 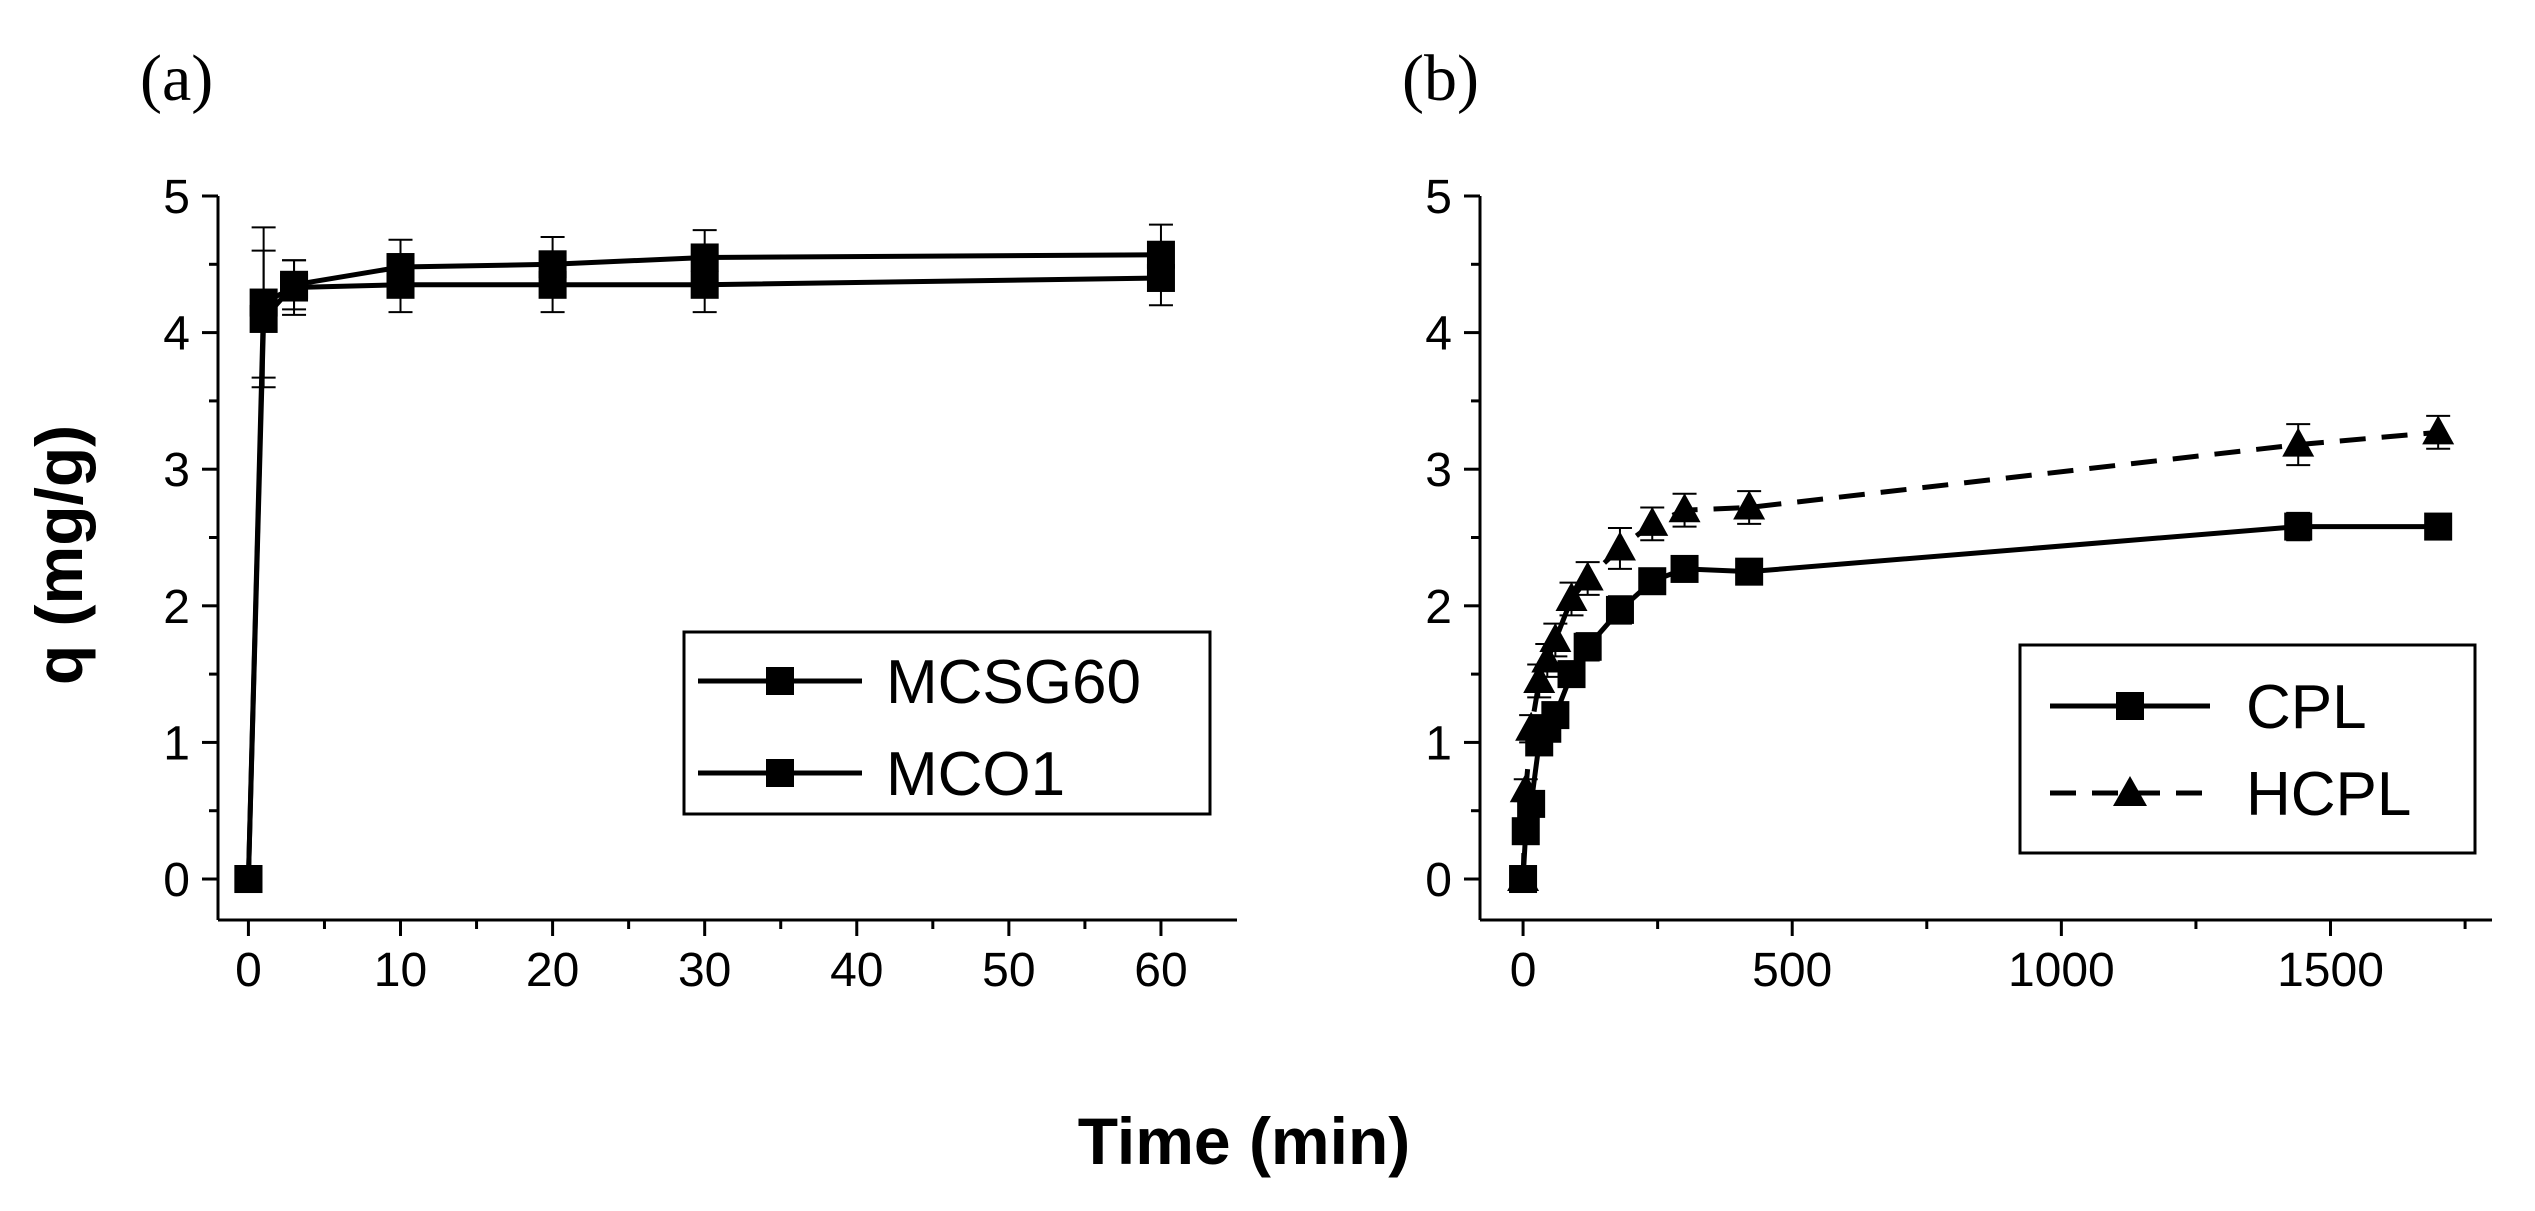 What do you see at coordinates (2130, 791) in the screenshot?
I see `legend-marker-hcpl` at bounding box center [2130, 791].